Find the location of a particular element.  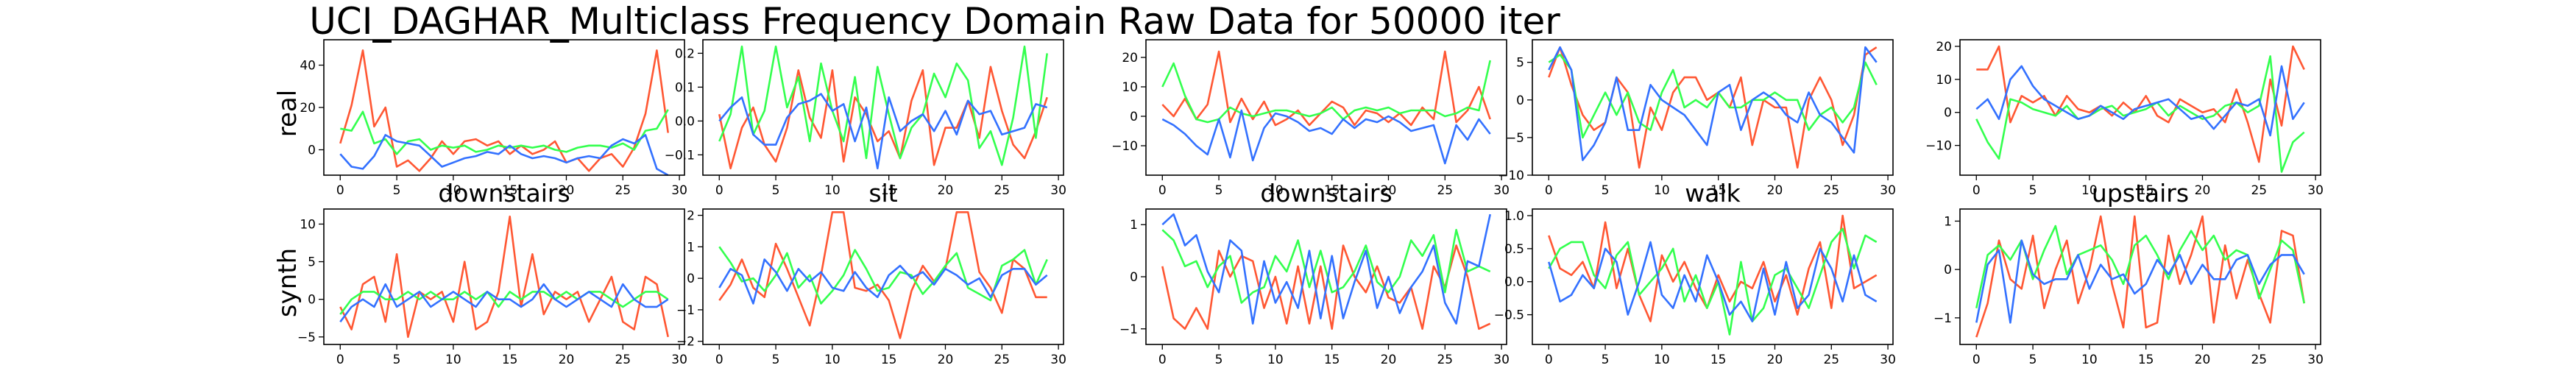

subplot-real-2: 0 5 10 15 20 25 30 −0.1 0.0 0.1 0.2 is located at coordinates (865, 118).